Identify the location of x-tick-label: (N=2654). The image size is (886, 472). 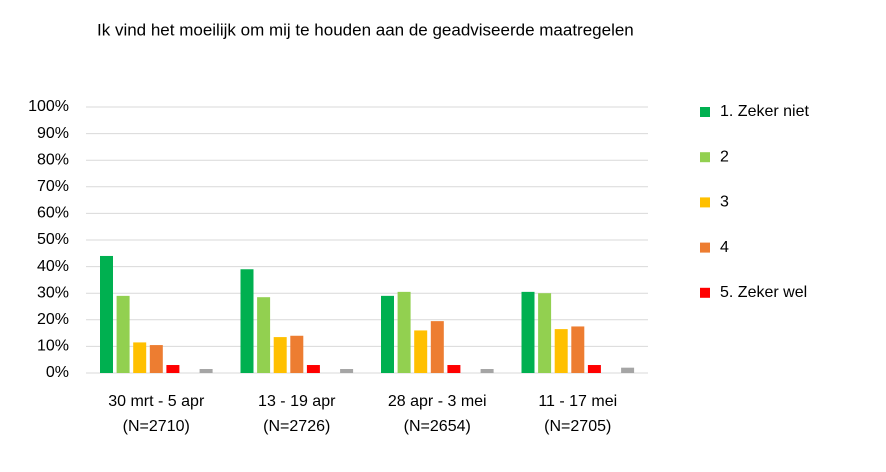
(437, 426).